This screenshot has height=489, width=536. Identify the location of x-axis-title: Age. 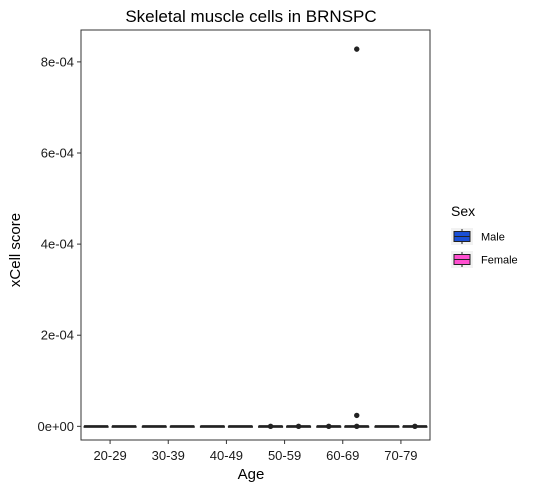
(251, 474).